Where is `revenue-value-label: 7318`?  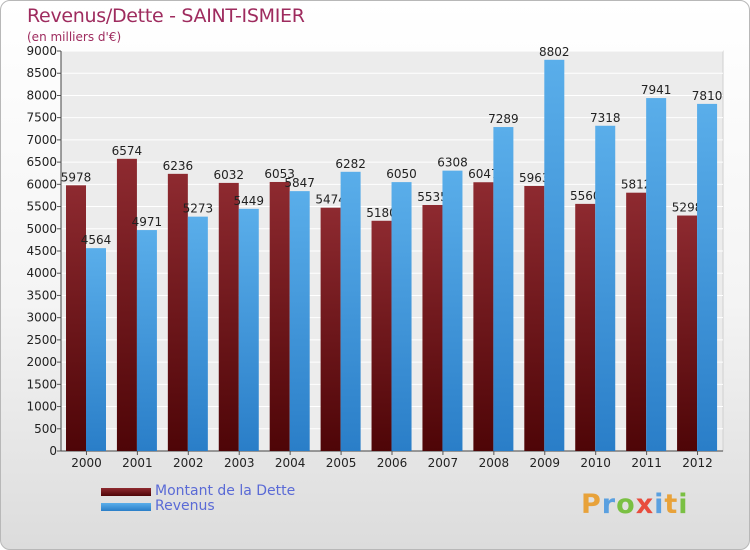 revenue-value-label: 7318 is located at coordinates (605, 118).